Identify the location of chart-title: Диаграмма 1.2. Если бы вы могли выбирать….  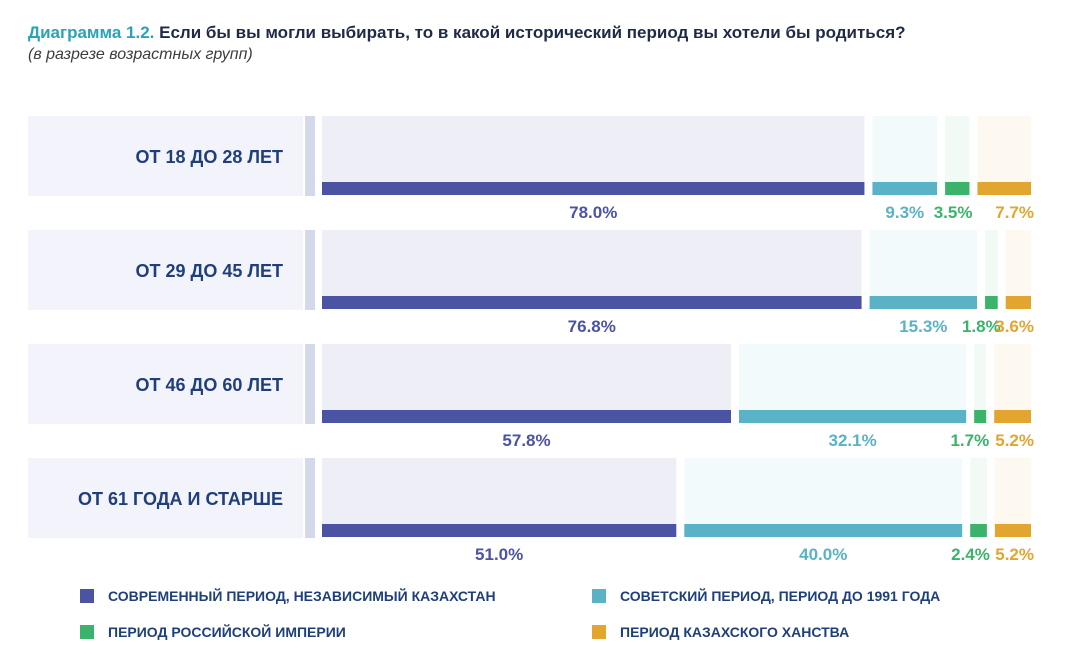
(533, 33).